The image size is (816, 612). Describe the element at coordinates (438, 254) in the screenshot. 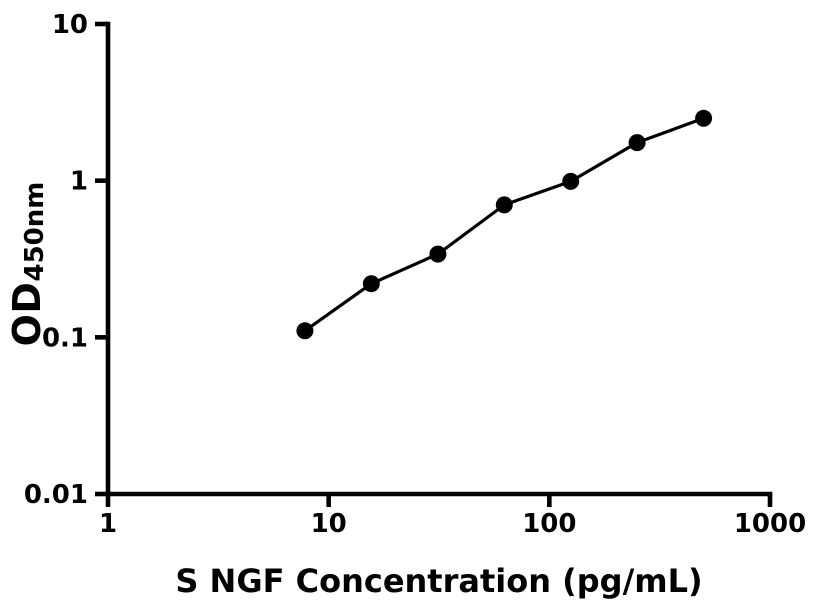

I see `data-point-x31.25` at that location.